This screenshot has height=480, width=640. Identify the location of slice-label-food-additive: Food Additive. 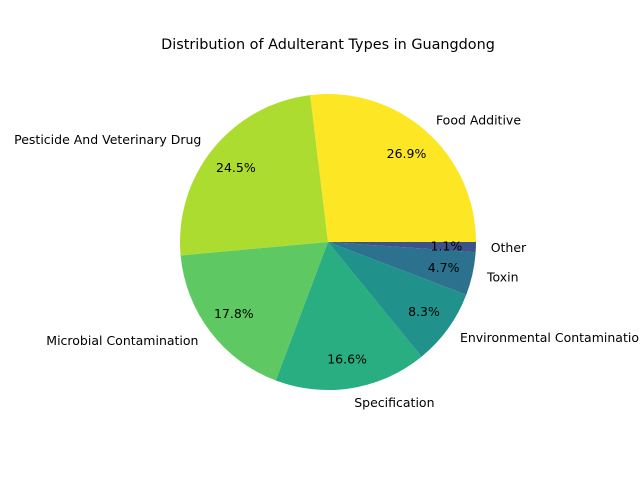
(478, 120).